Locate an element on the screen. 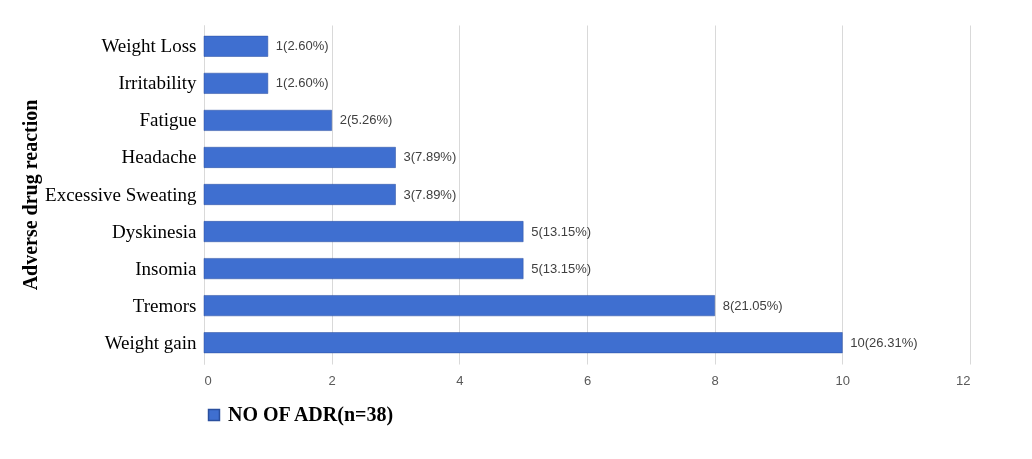  y-tick-label: Weight gain is located at coordinates (150, 342).